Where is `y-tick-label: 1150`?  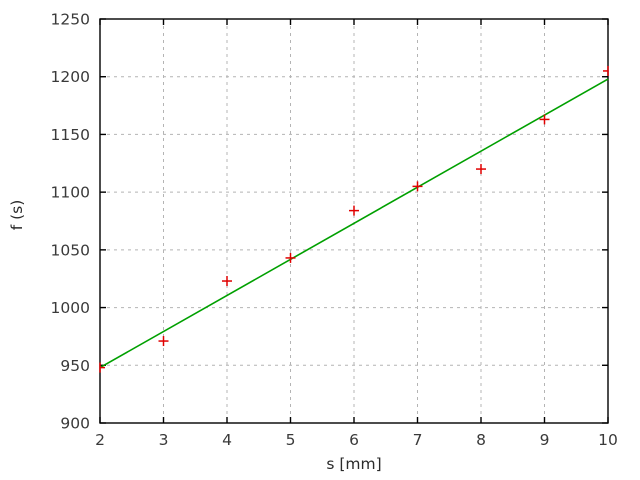
y-tick-label: 1150 is located at coordinates (70, 135).